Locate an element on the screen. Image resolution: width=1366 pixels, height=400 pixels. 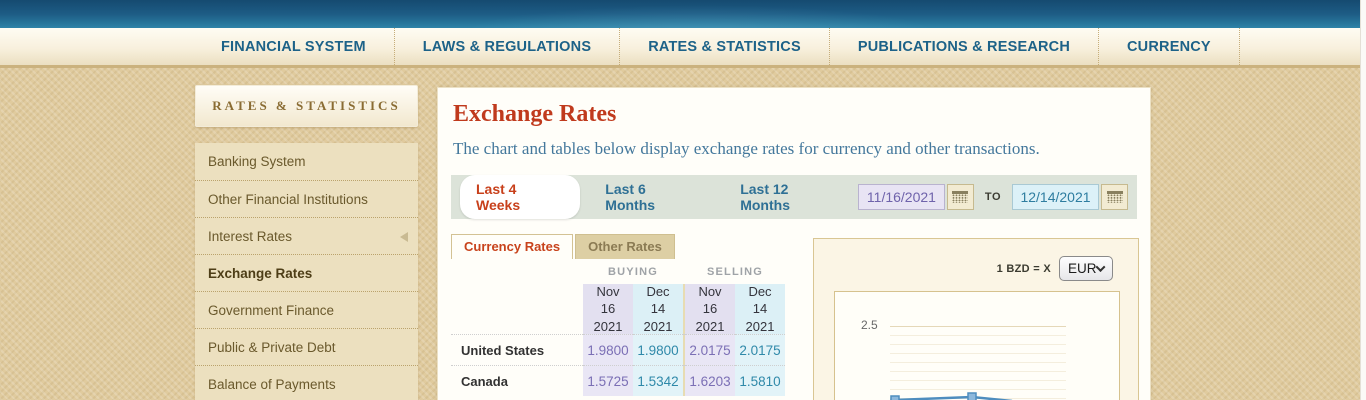
col-header-buying-nov16: Nov 16 2021 is located at coordinates (608, 309).